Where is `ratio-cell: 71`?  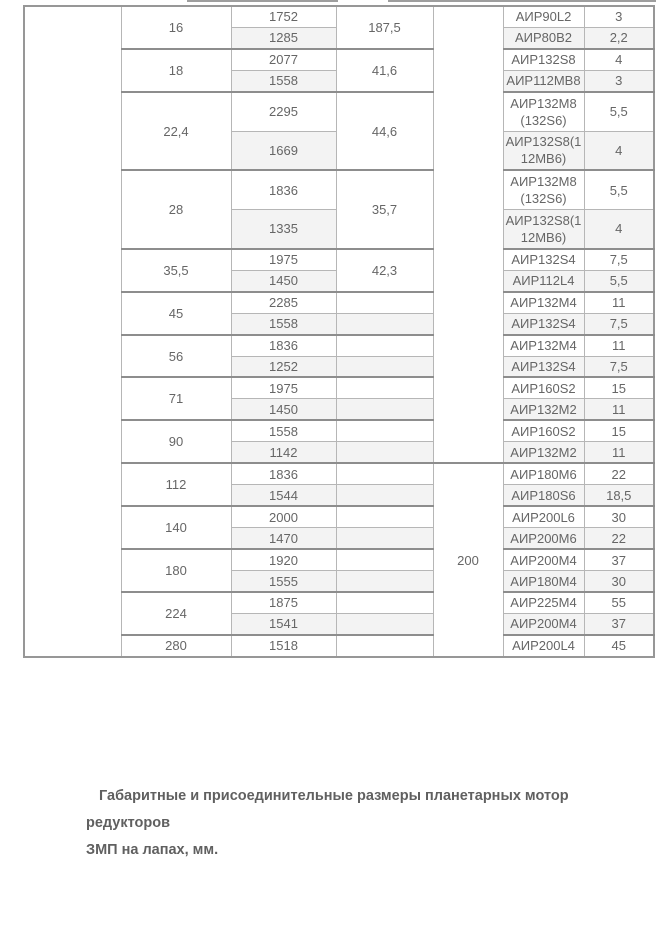
ratio-cell: 71 is located at coordinates (176, 398).